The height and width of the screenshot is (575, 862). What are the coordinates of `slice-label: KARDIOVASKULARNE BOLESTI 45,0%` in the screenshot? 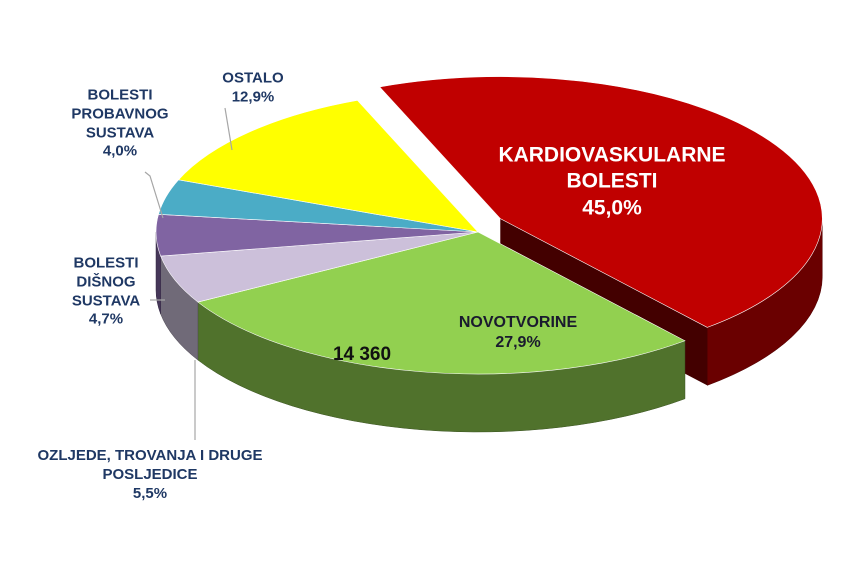 It's located at (612, 182).